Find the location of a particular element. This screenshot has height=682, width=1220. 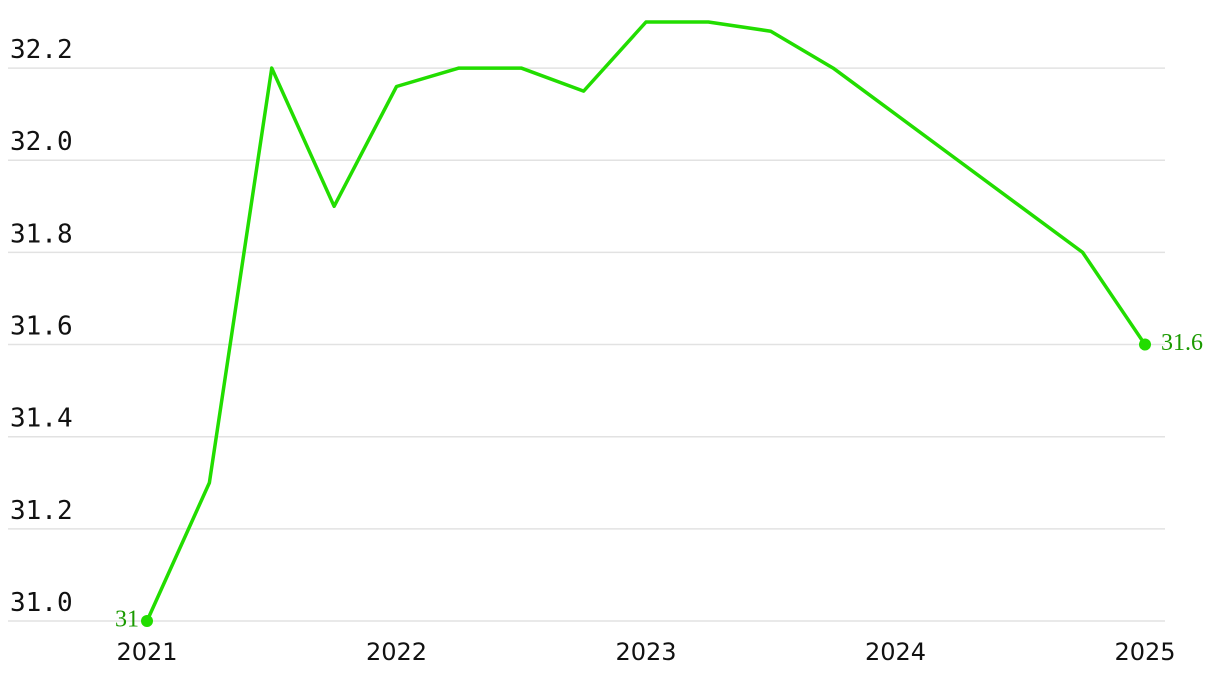

y-tick-label: 31.6 is located at coordinates (41, 327).